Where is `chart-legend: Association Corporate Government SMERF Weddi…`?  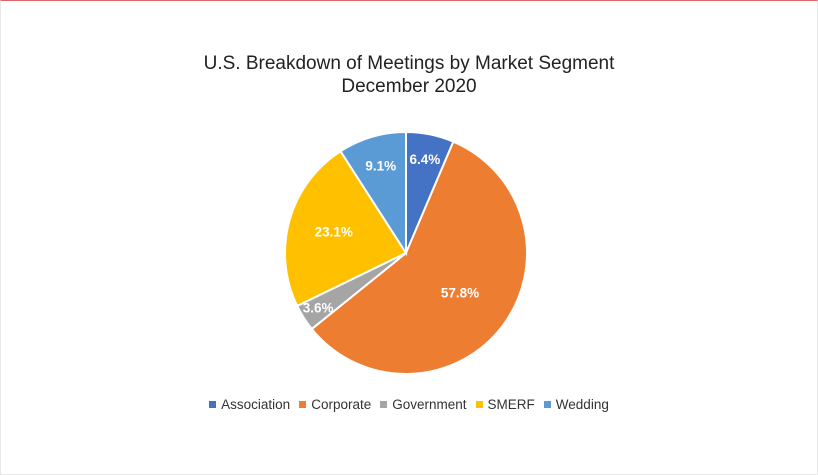
chart-legend: Association Corporate Government SMERF Weddi… is located at coordinates (409, 404).